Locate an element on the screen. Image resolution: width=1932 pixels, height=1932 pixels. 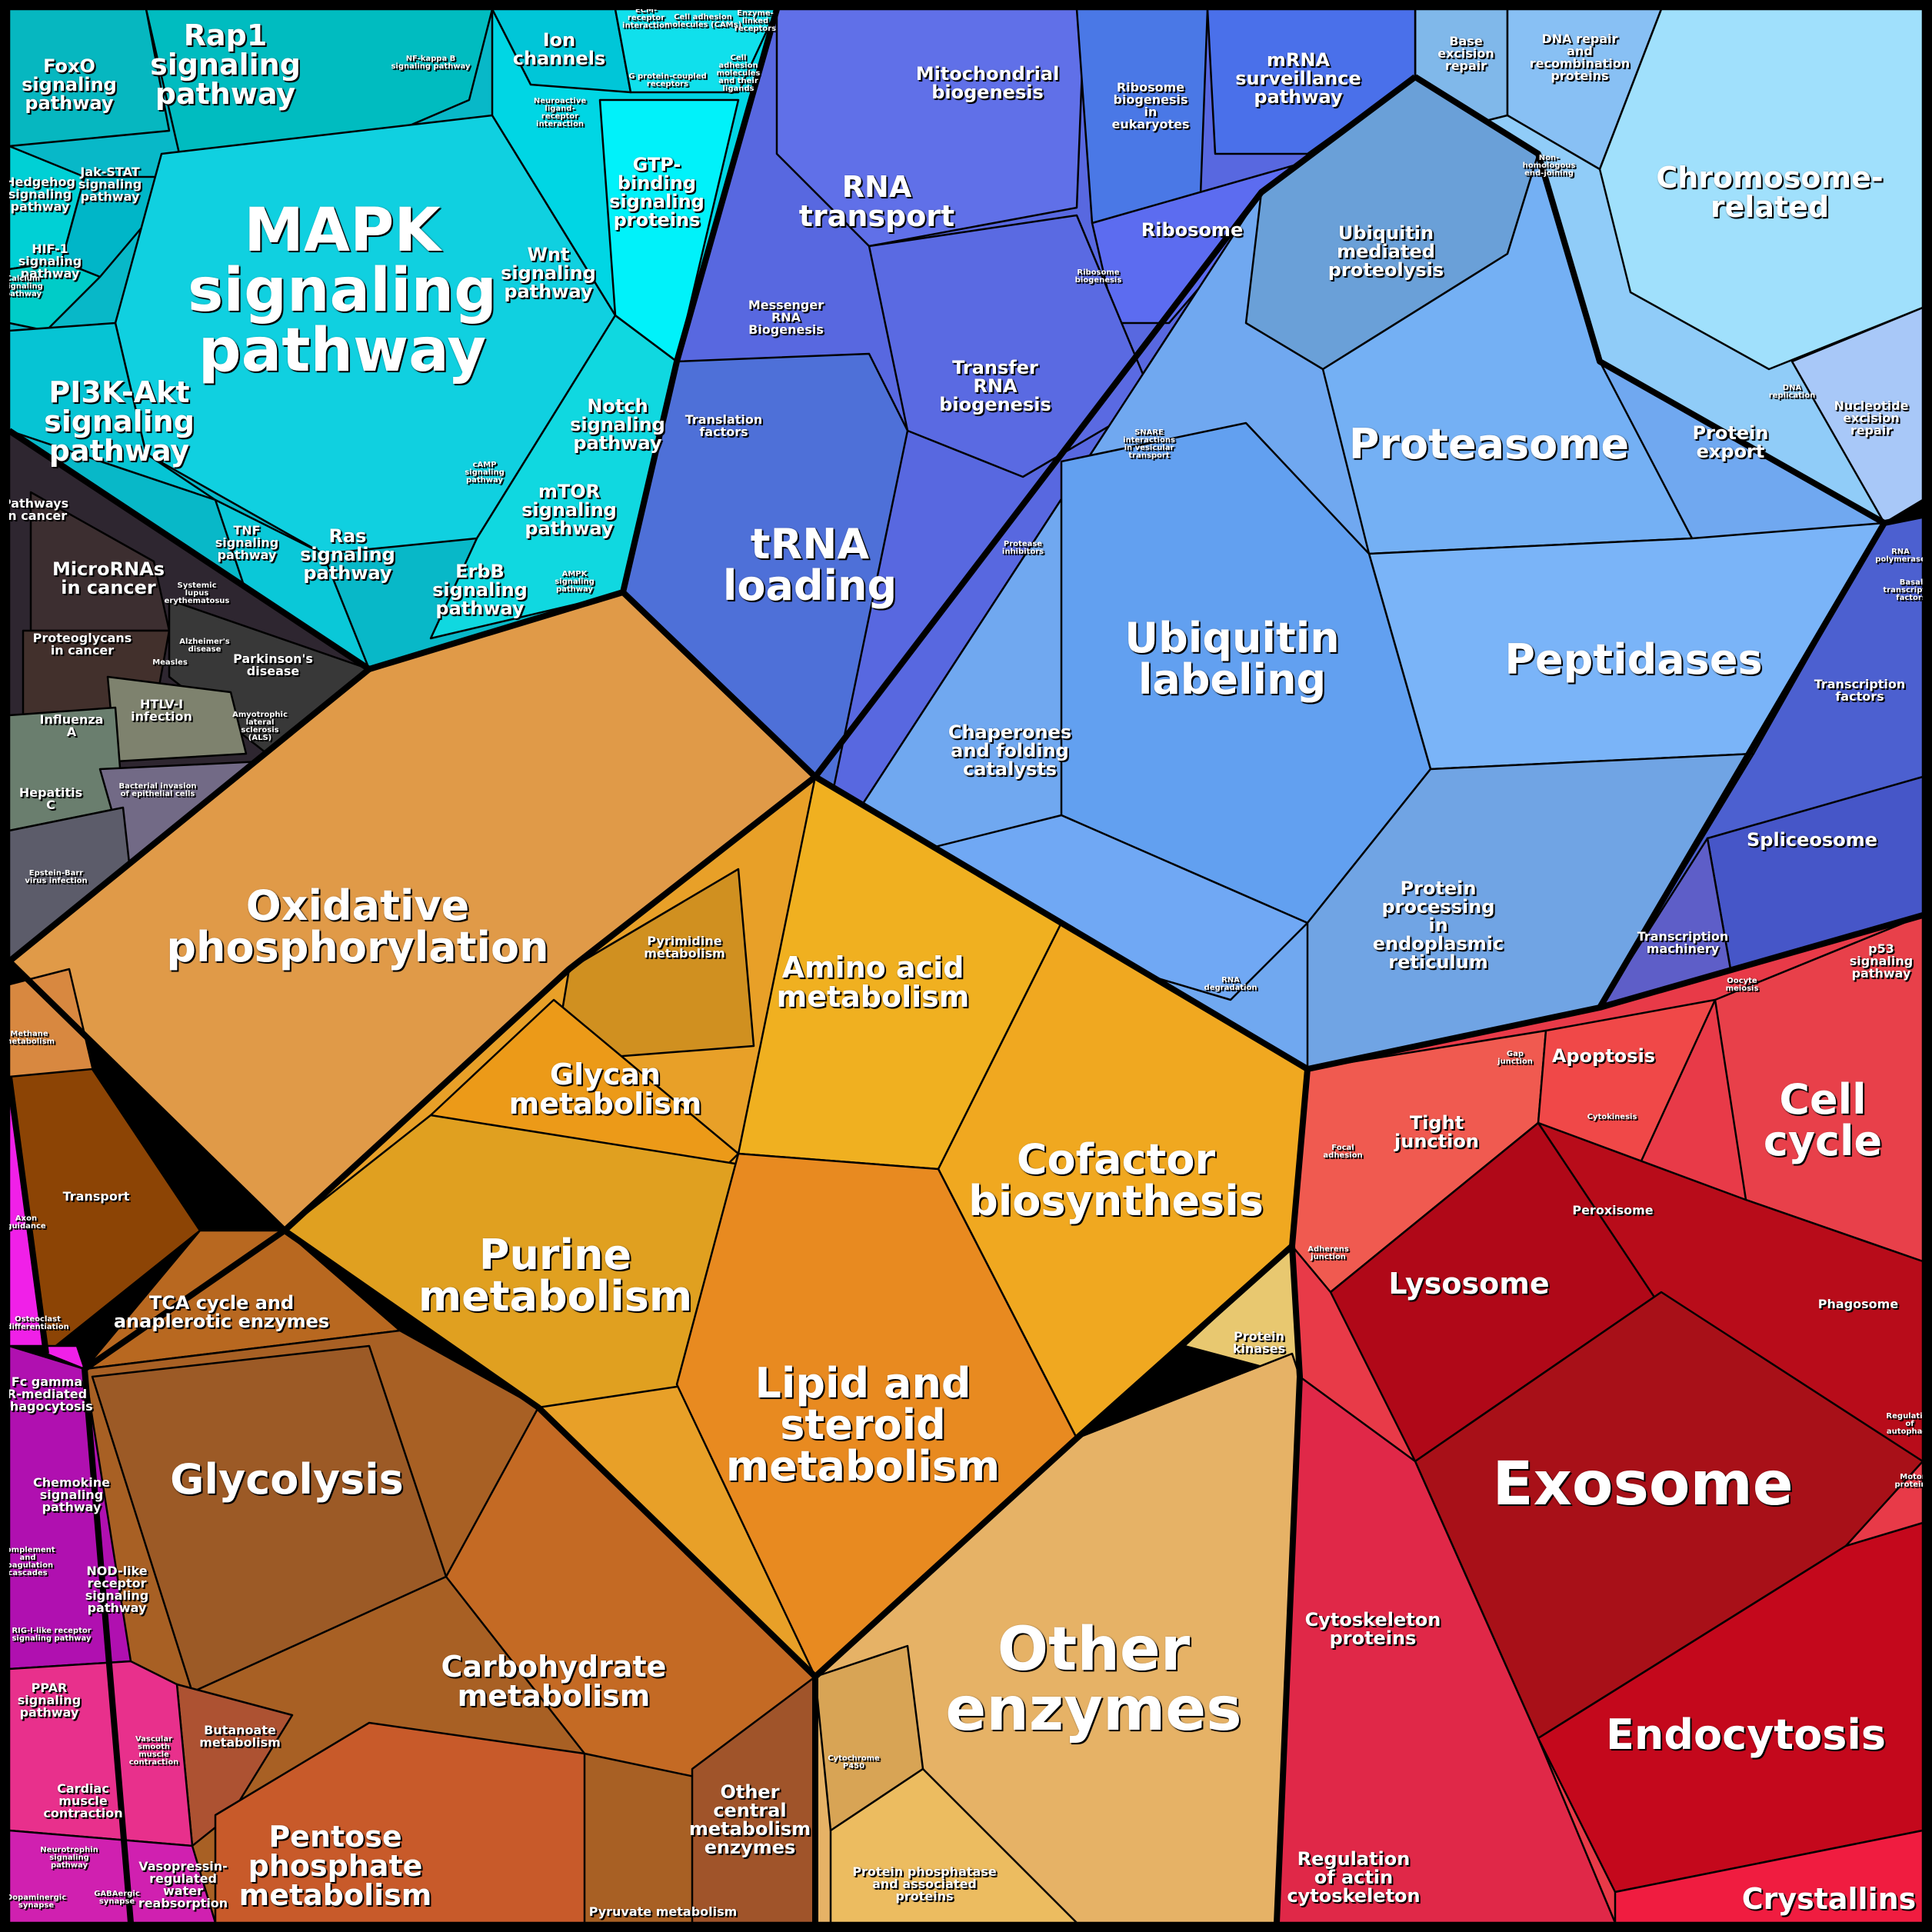
region-carbohydrate is located at coordinates (450, 1626).